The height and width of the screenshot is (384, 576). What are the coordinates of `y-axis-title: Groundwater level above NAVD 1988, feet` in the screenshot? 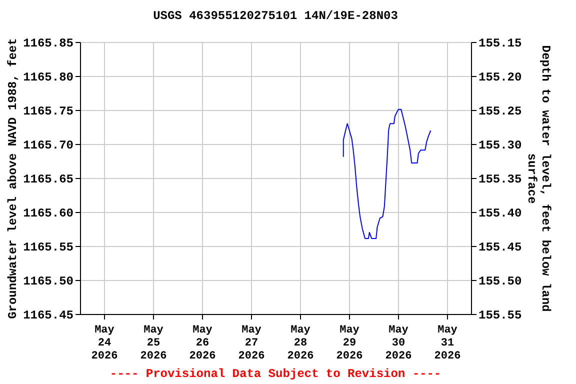 It's located at (13, 178).